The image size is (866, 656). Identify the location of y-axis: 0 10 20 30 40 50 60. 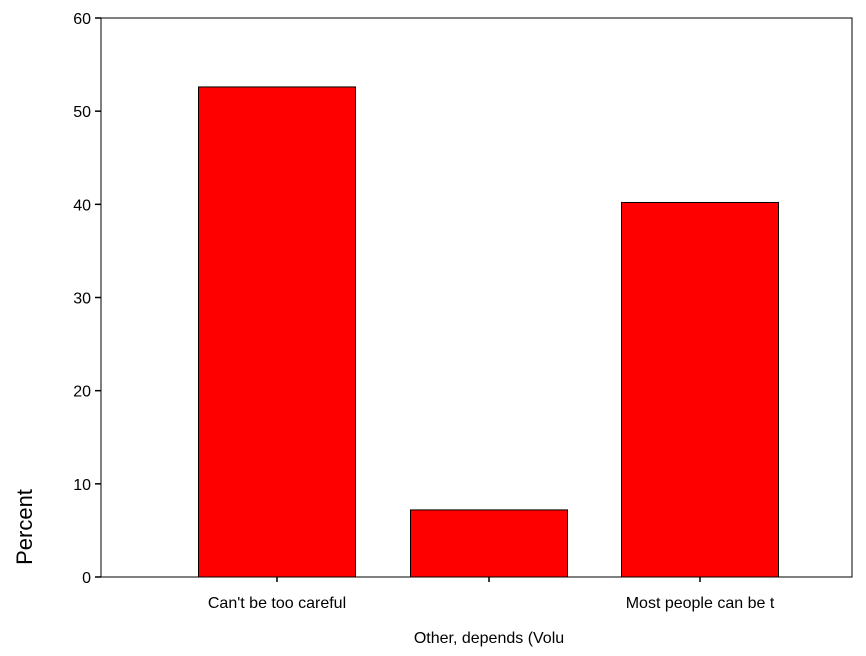
(87, 299).